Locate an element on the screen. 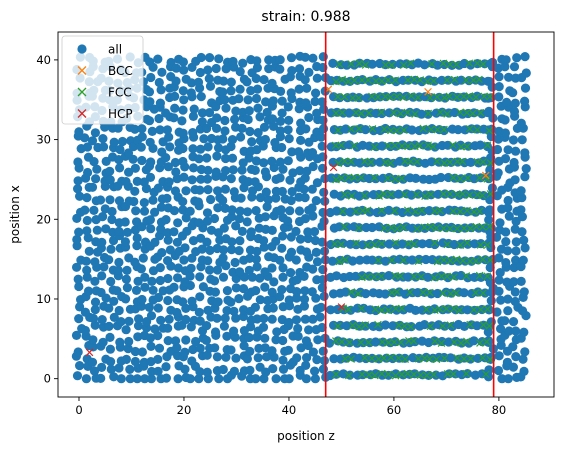 The height and width of the screenshot is (453, 563). point-hcp is located at coordinates (89, 352).